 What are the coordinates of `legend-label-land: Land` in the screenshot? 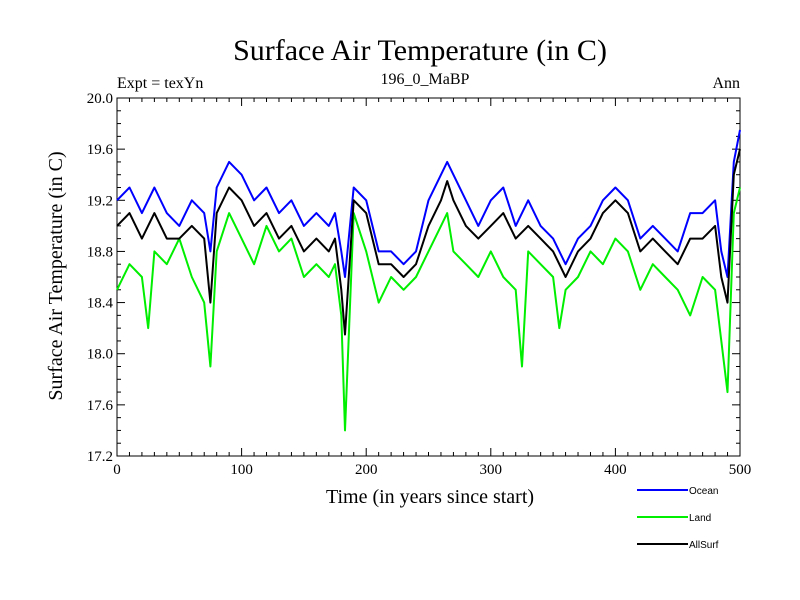 It's located at (700, 518).